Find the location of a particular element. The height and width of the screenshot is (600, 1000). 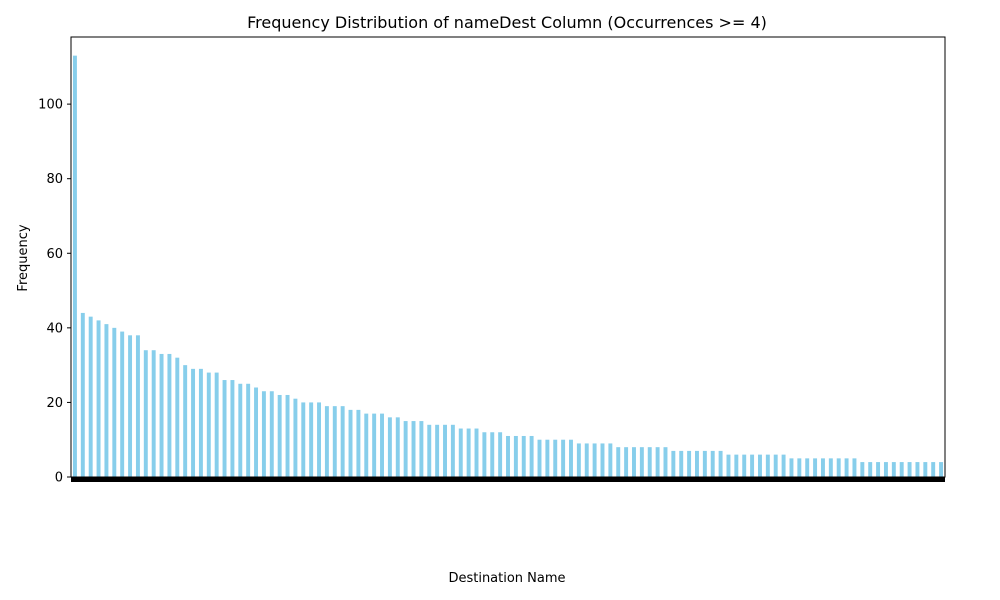

x-axis-label: Destination Name is located at coordinates (506, 578).